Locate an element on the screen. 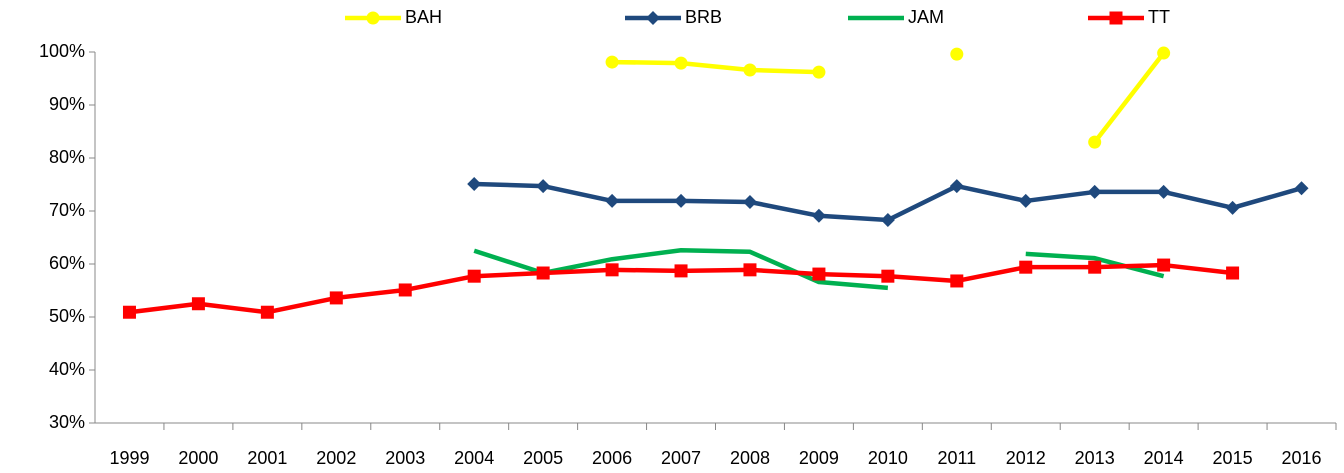 Image resolution: width=1344 pixels, height=473 pixels. x-tick-label: 2003 is located at coordinates (405, 458).